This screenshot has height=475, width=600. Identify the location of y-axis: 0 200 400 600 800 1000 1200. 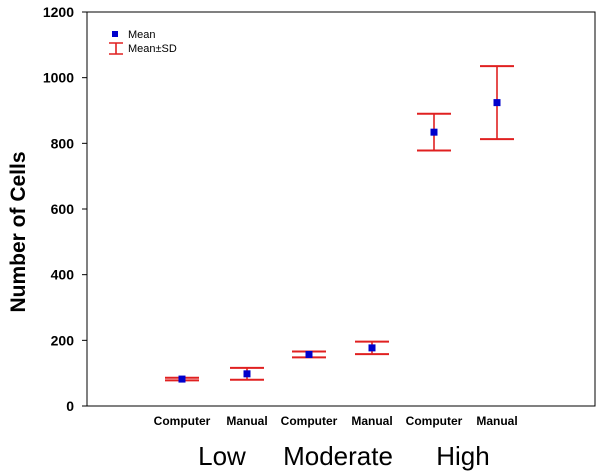
(65, 209).